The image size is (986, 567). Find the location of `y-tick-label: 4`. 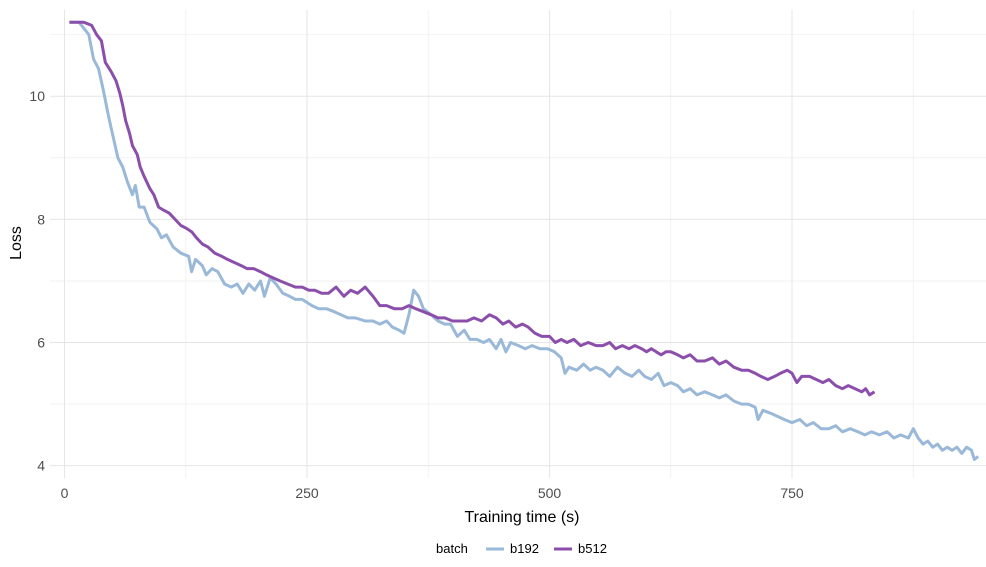

y-tick-label: 4 is located at coordinates (41, 466).